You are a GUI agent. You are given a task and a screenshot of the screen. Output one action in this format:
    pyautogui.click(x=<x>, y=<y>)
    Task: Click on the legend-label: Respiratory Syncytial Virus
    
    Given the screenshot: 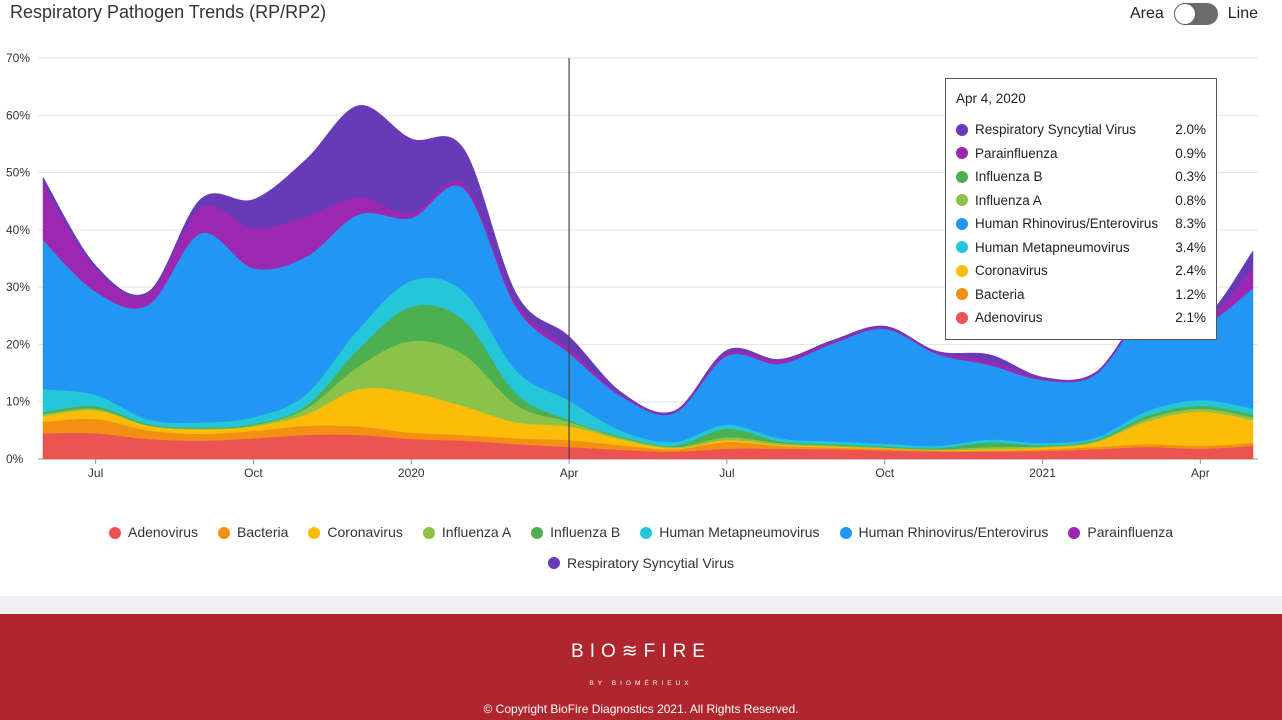 What is the action you would take?
    pyautogui.click(x=650, y=562)
    